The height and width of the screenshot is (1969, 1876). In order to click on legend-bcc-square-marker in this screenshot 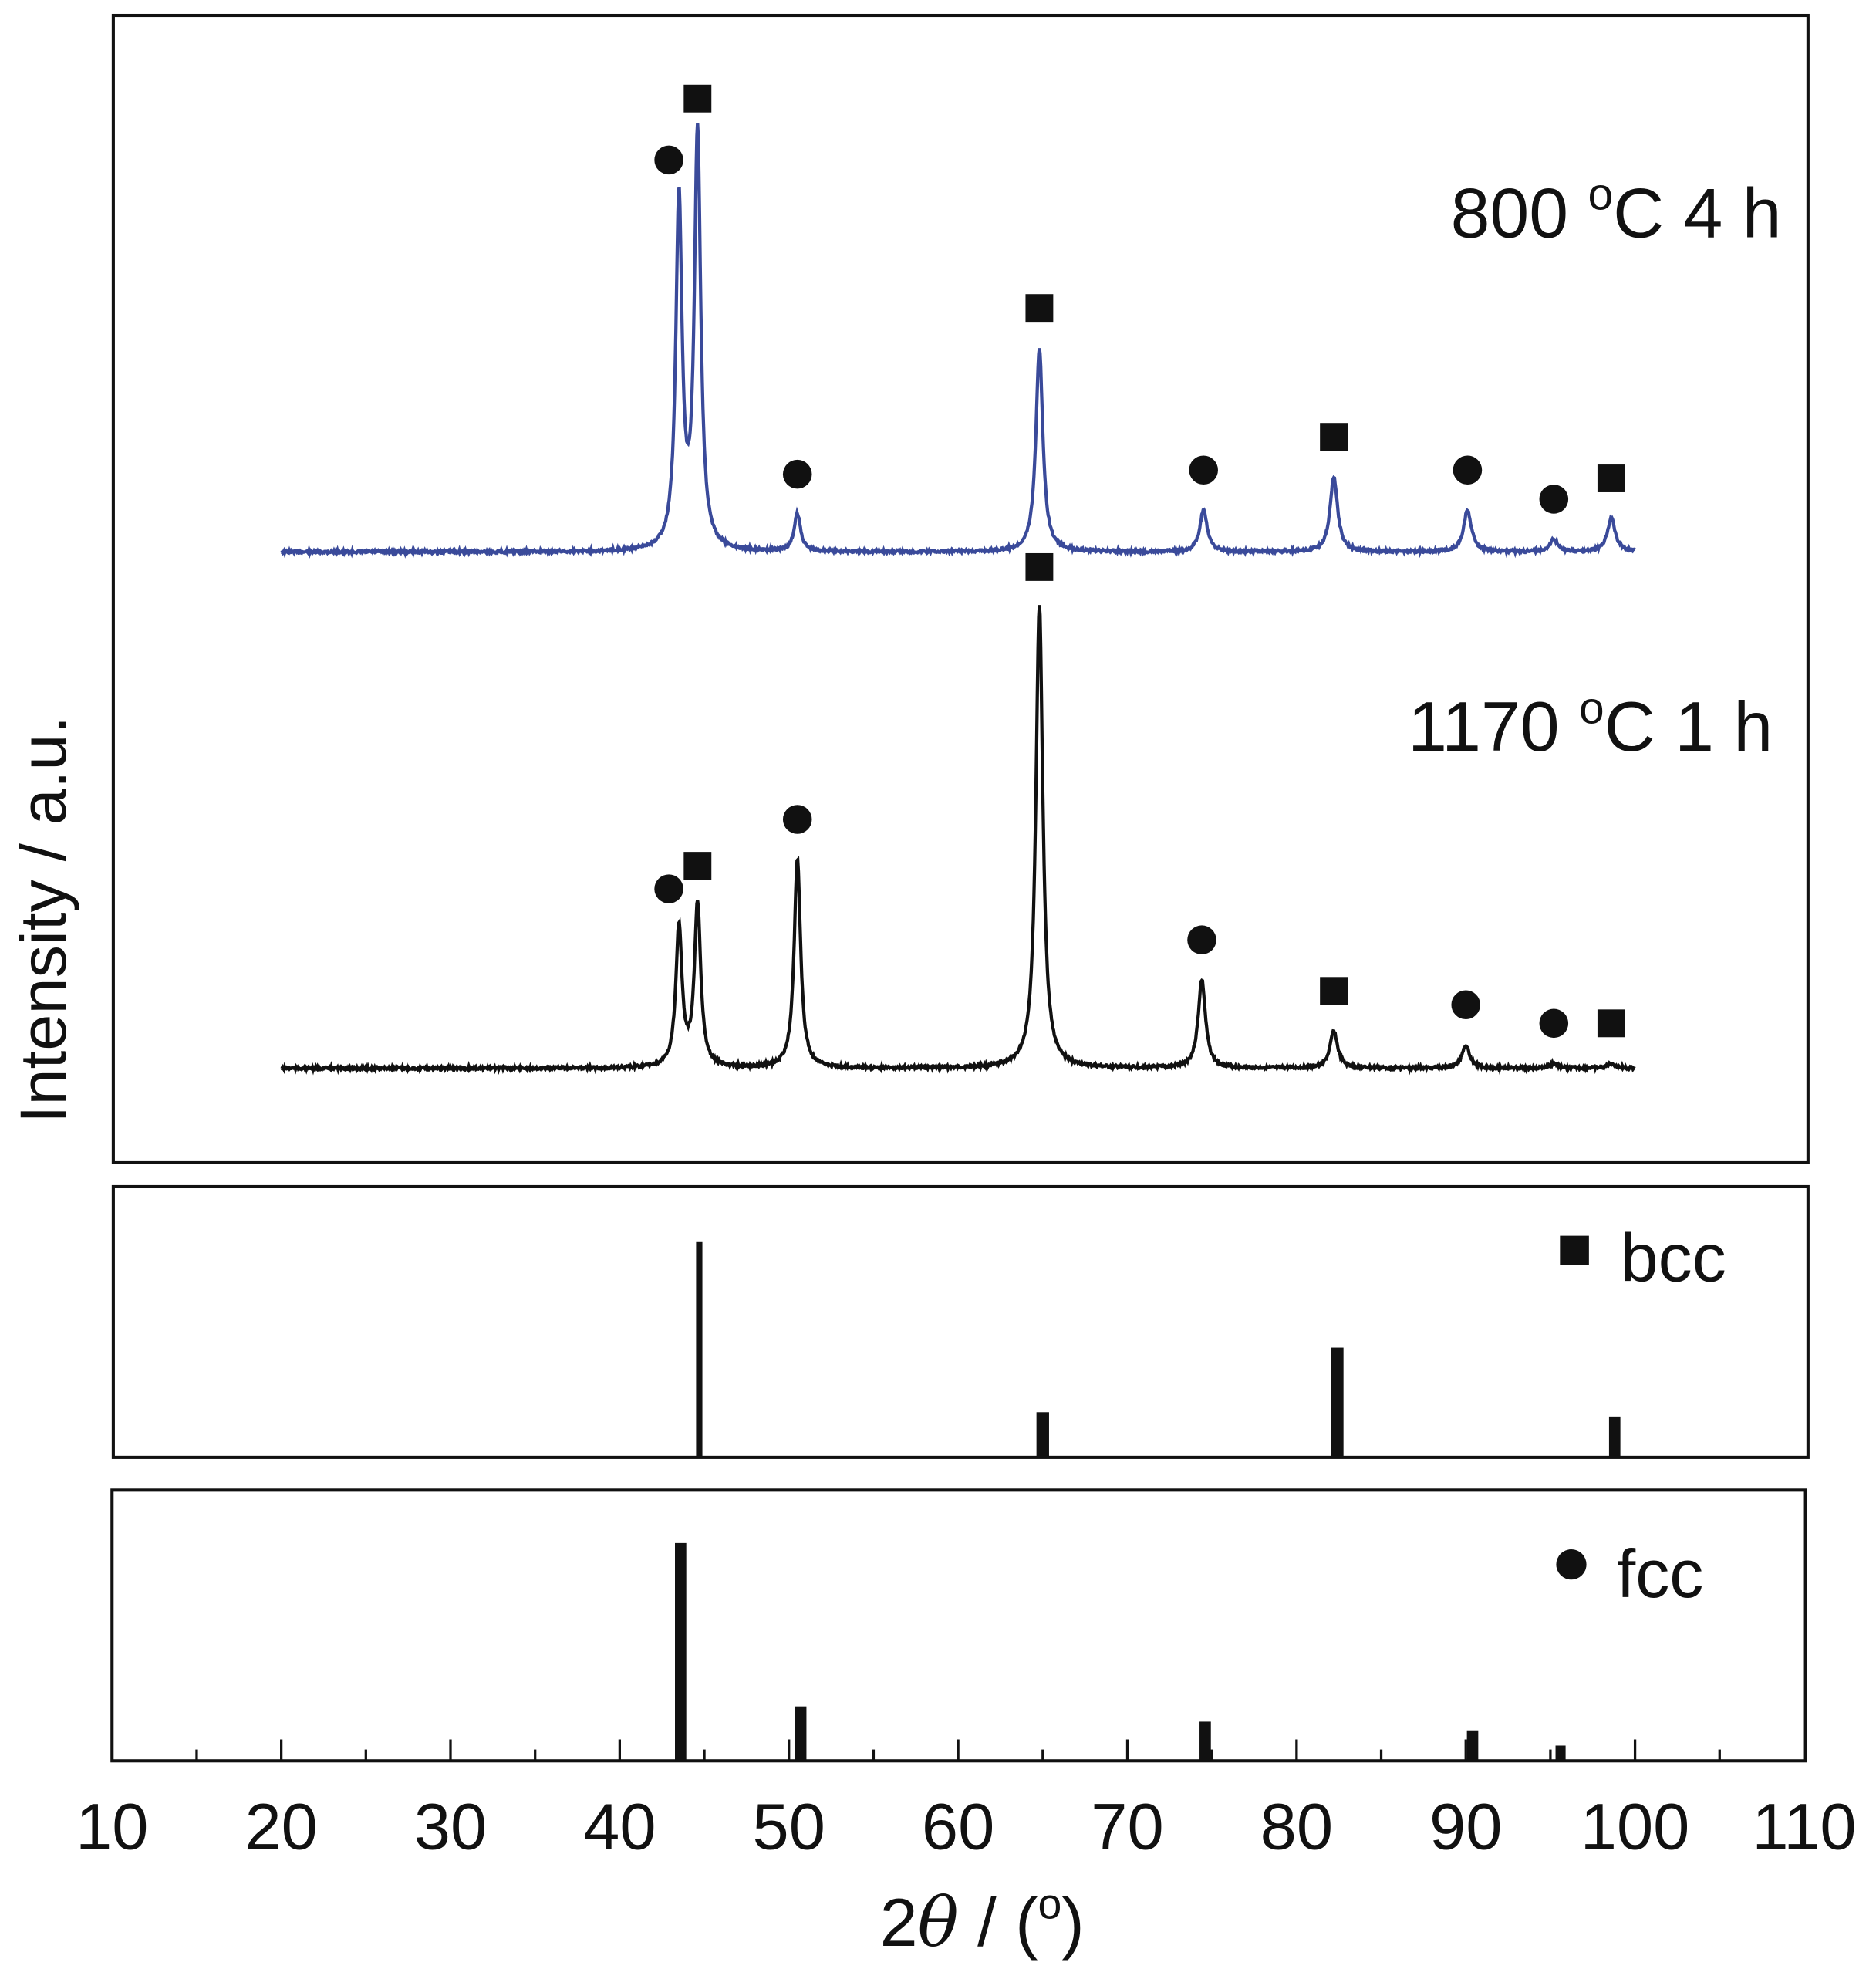, I will do `click(1574, 1250)`.